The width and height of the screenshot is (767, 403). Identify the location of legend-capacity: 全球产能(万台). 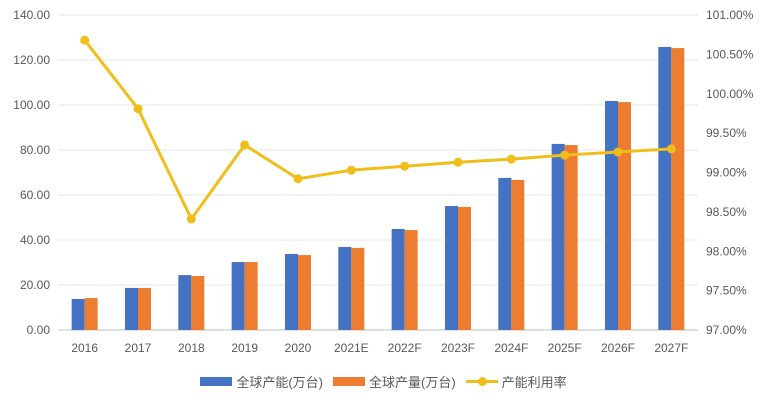
(261, 381).